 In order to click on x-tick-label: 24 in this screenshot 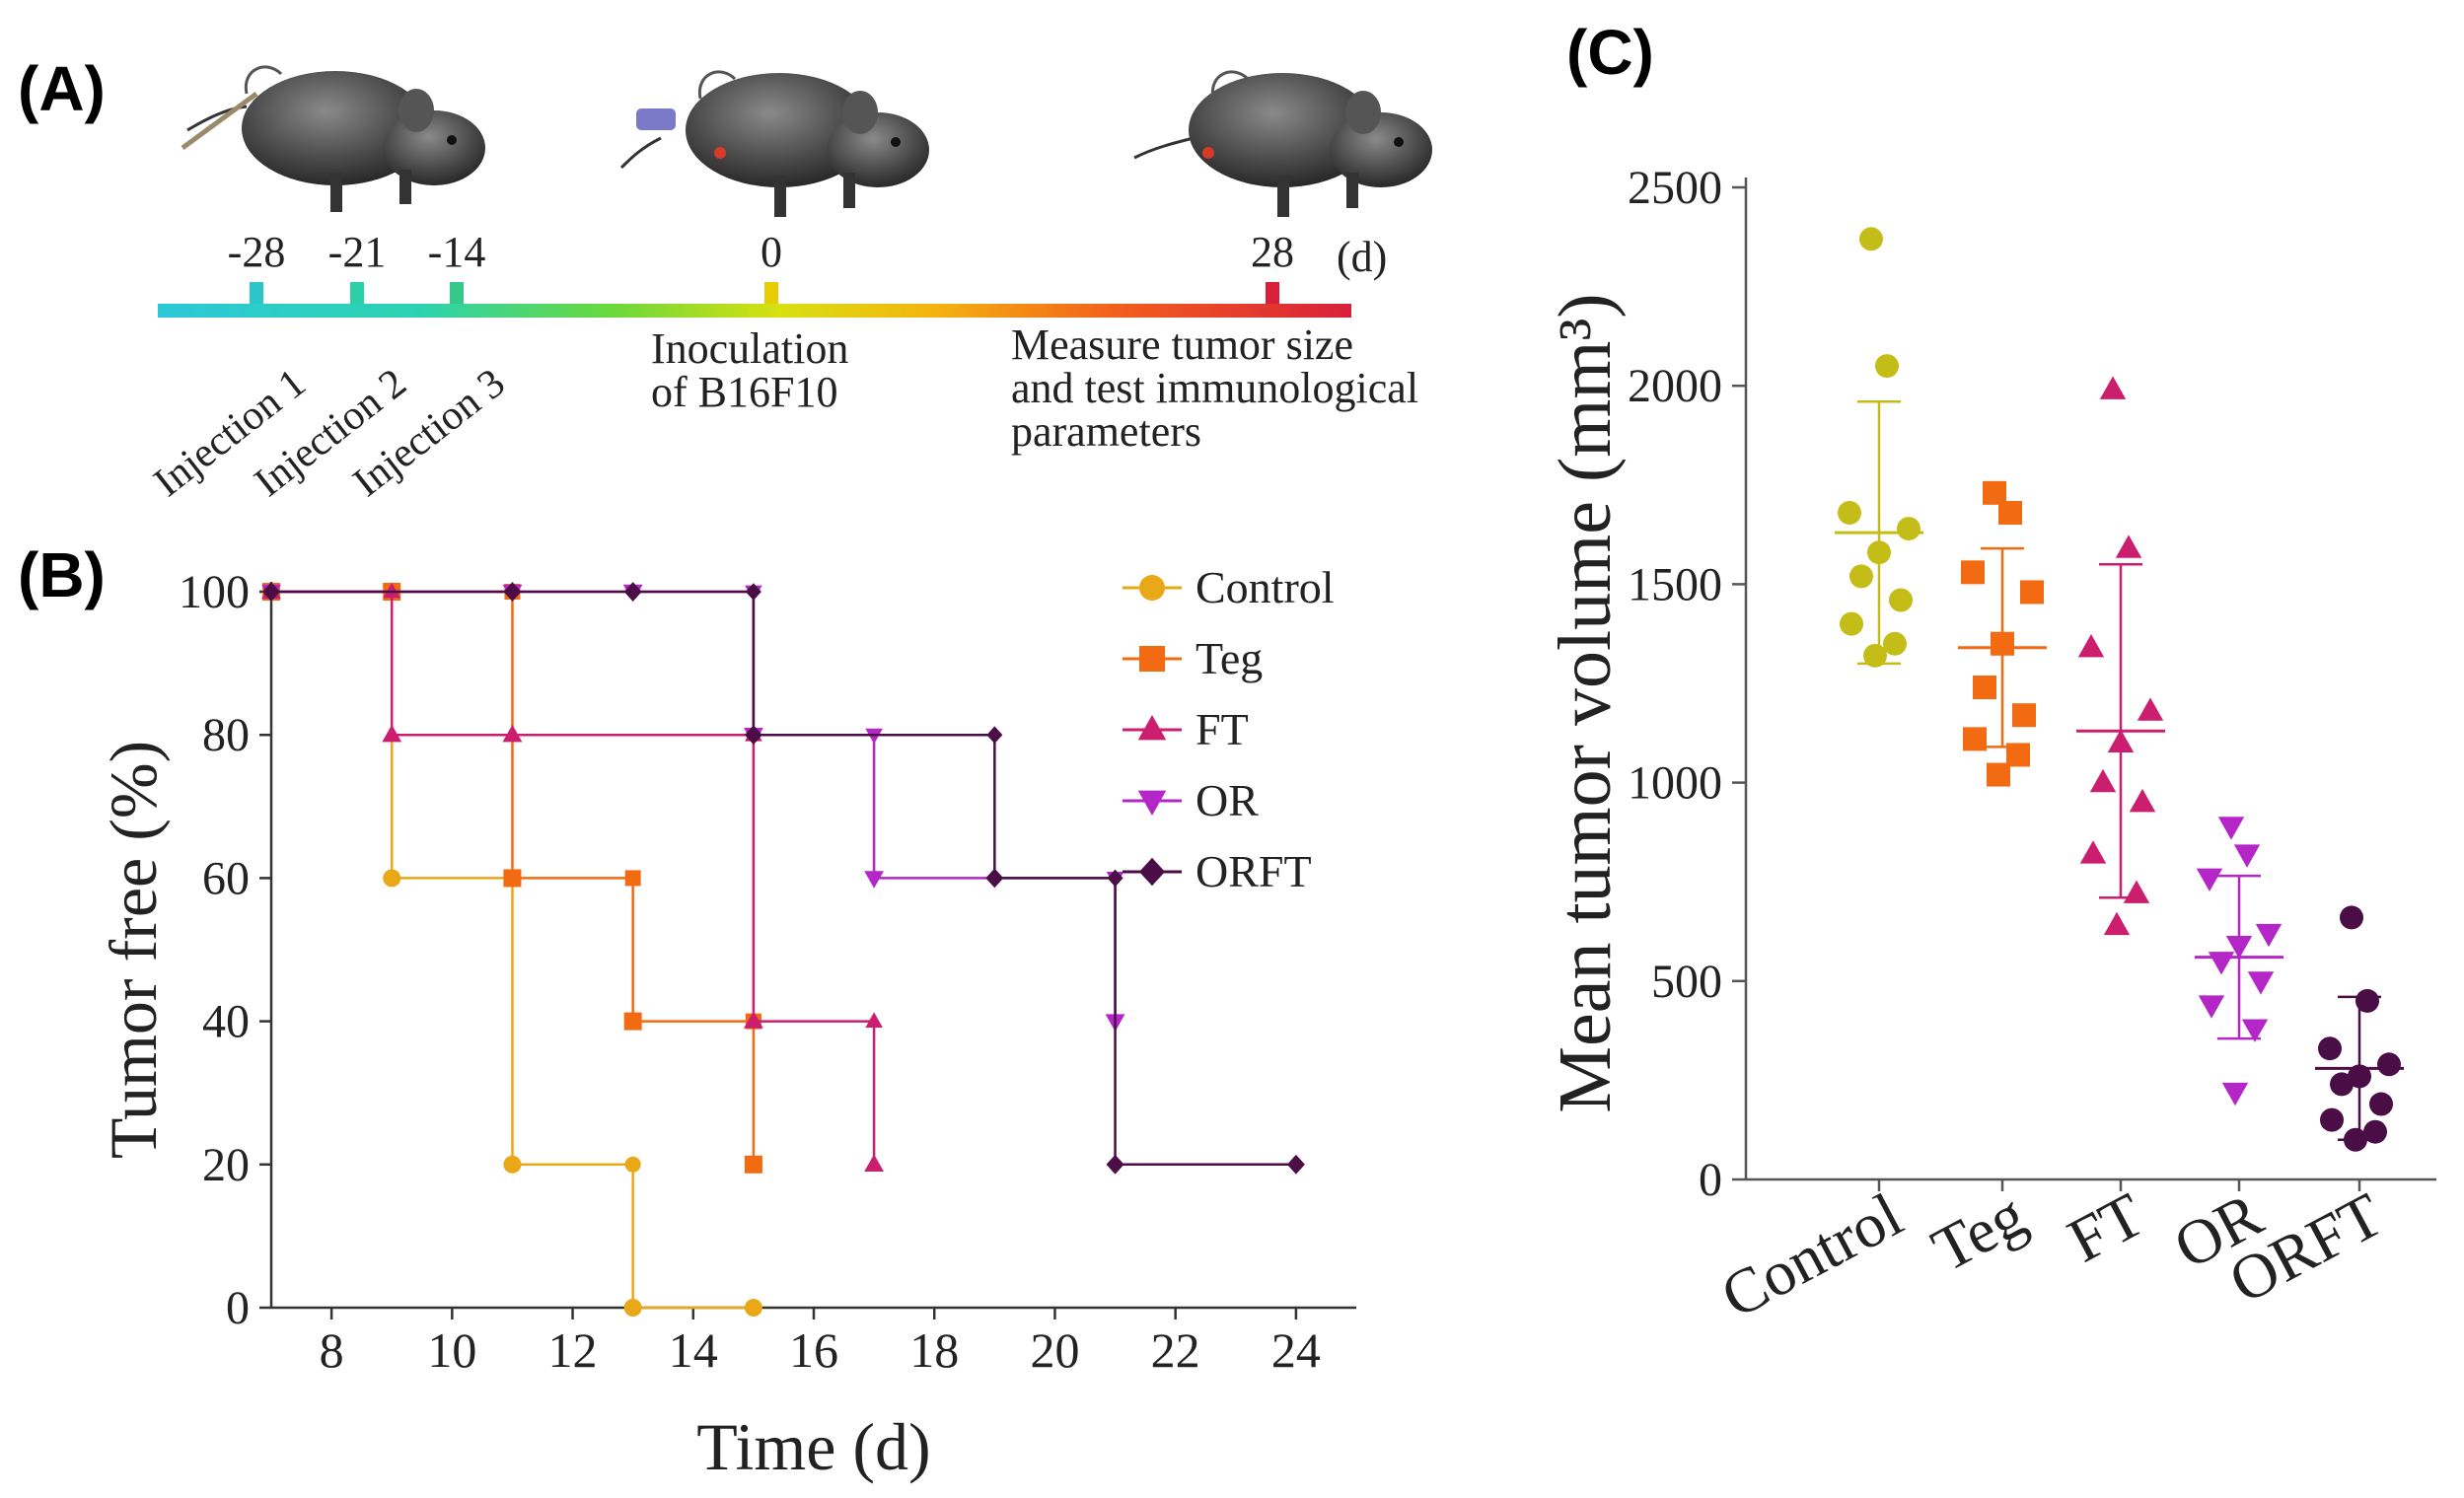, I will do `click(1296, 1350)`.